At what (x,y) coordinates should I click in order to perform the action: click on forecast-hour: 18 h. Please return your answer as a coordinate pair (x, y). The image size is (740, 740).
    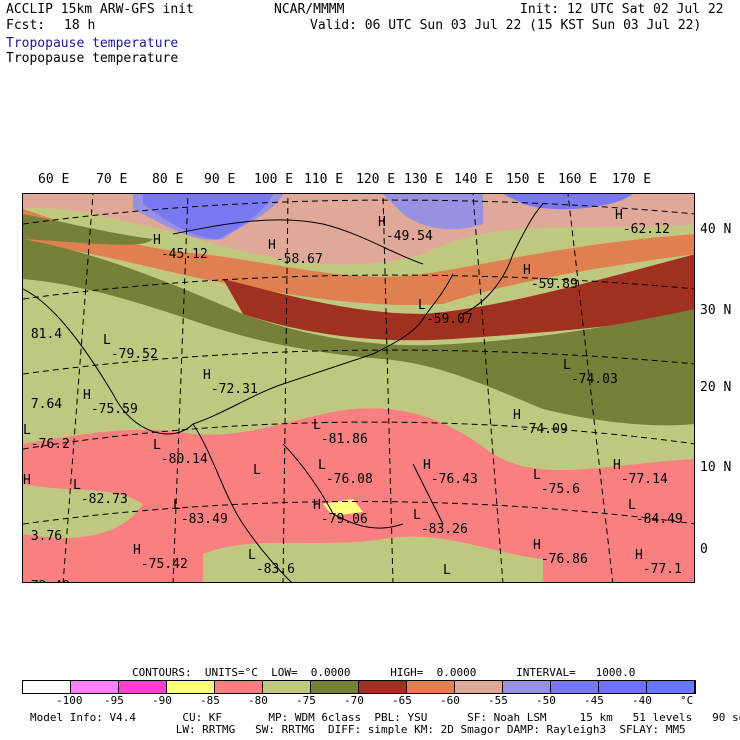
    Looking at the image, I should click on (80, 25).